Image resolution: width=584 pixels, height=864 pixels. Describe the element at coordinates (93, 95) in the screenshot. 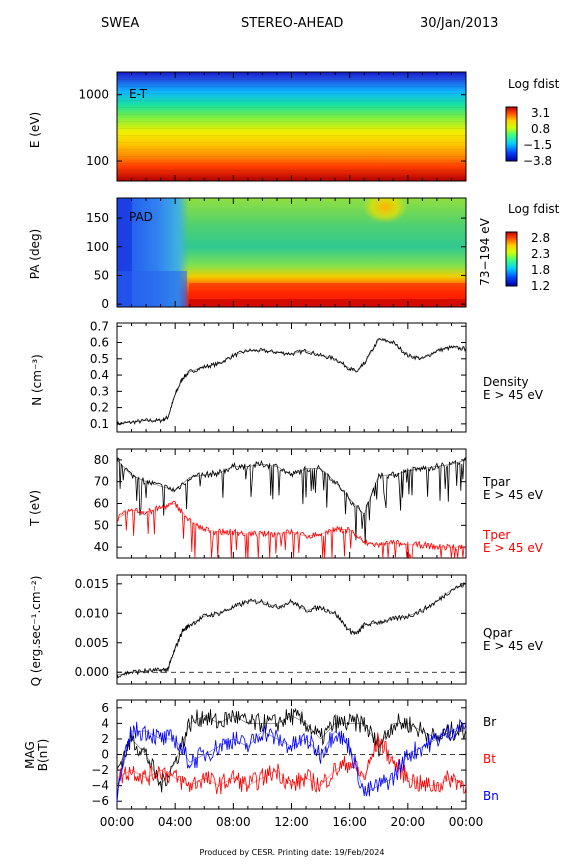

I see `et-ytick-label: 1000` at that location.